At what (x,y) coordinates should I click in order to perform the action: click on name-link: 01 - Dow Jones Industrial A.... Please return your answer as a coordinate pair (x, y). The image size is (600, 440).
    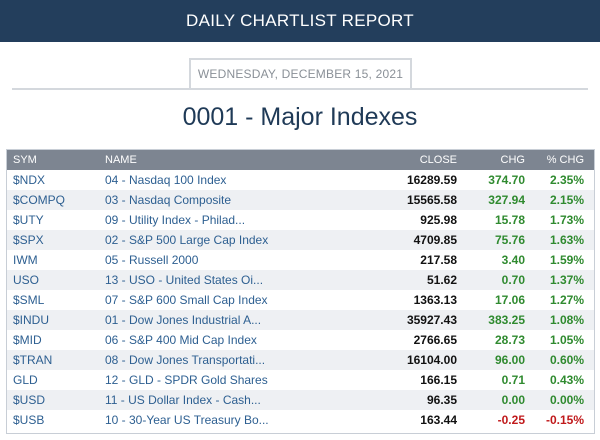
    Looking at the image, I should click on (183, 320).